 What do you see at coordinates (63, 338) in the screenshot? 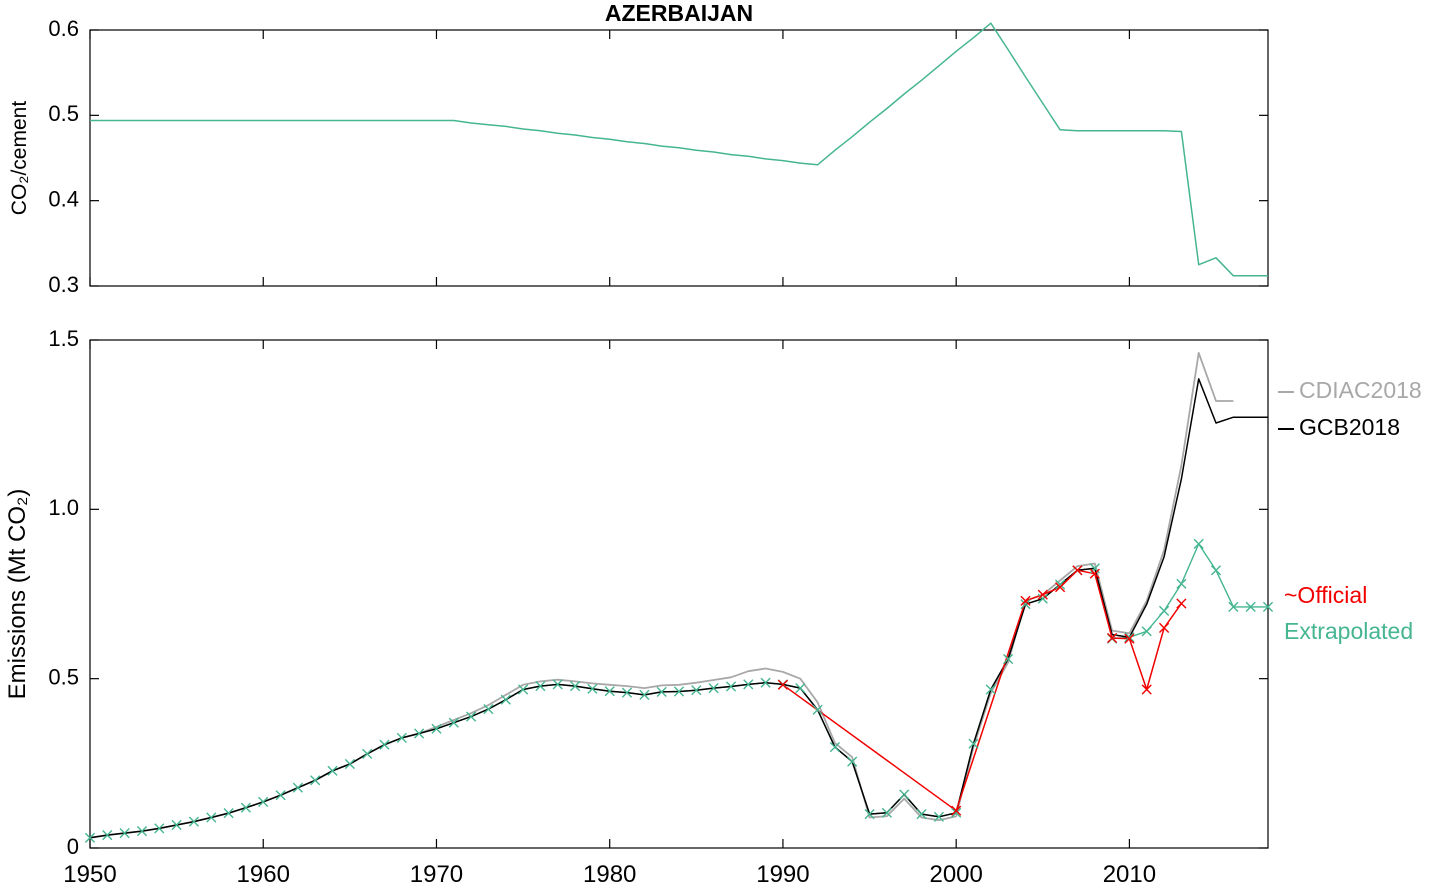
I see `y-tick-label: 1.5` at bounding box center [63, 338].